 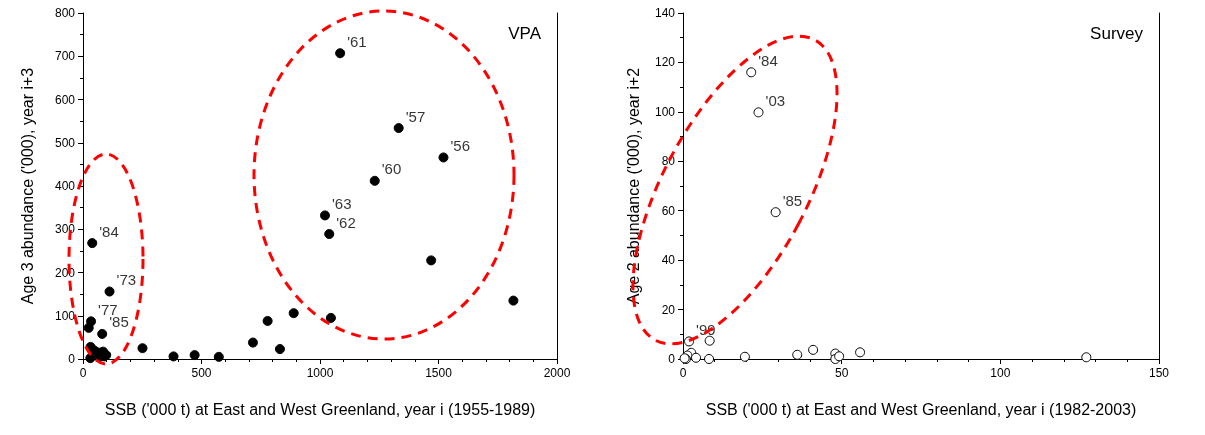 I want to click on annotation: '61, so click(x=357, y=41).